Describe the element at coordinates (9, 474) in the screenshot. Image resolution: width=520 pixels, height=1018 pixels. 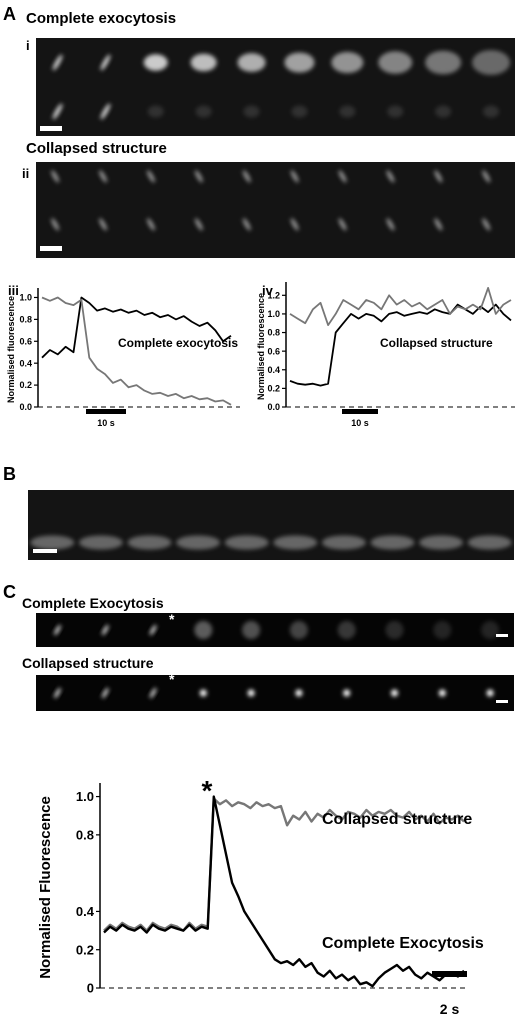
I see `panel-label: B` at that location.